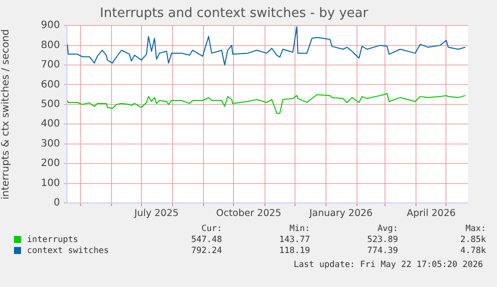 The image size is (497, 287). Describe the element at coordinates (234, 14) in the screenshot. I see `chart-title: Interrupts and context switches - by year` at that location.